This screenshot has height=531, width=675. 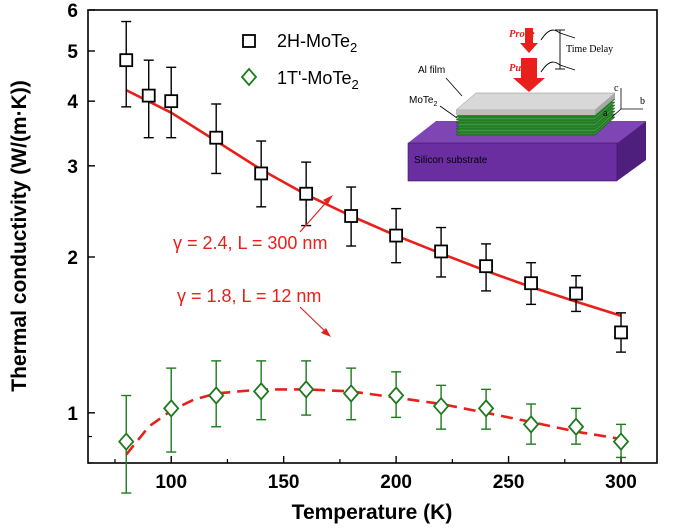 I want to click on annotation-gamma-1-8-arrow, so click(x=314, y=320).